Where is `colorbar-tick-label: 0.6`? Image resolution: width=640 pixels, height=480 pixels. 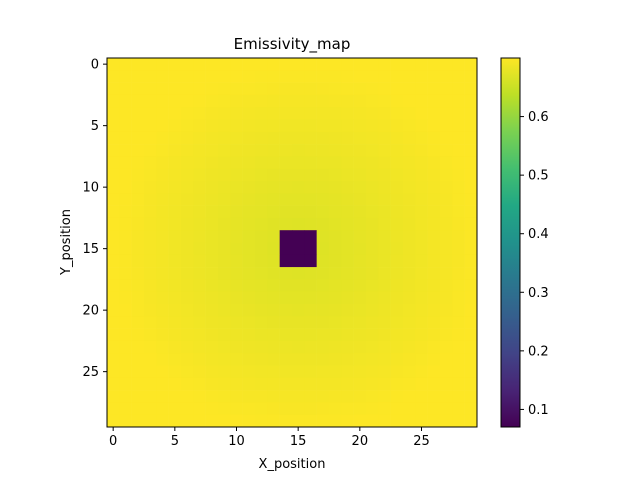 colorbar-tick-label: 0.6 is located at coordinates (538, 117).